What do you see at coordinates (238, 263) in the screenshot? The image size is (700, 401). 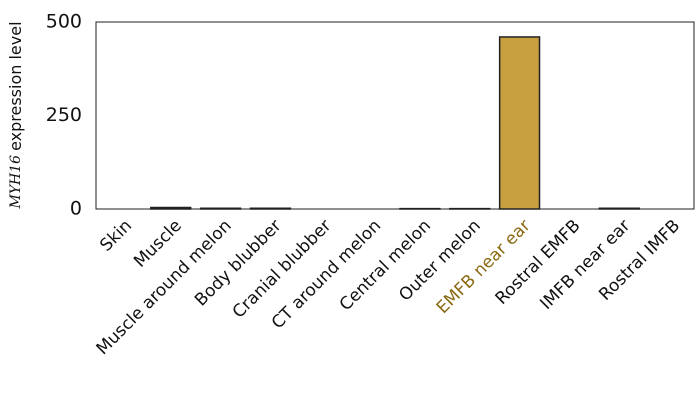 I see `x-tick-label: Body blubber` at bounding box center [238, 263].